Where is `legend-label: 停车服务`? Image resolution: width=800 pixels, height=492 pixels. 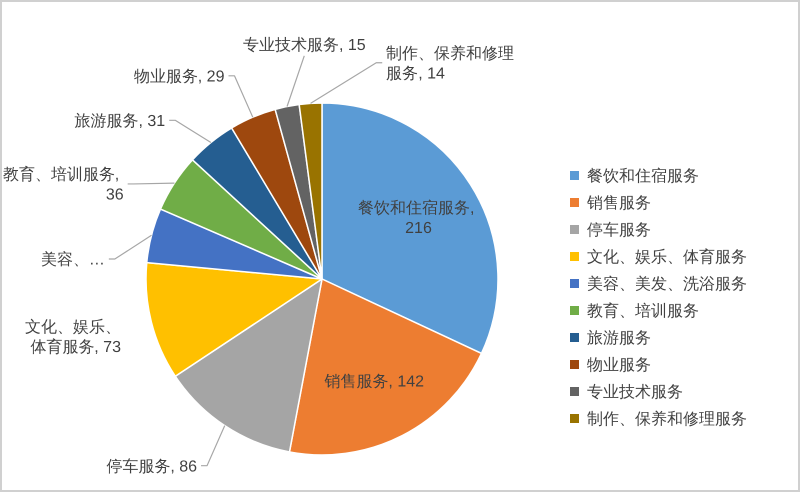 legend-label: 停车服务 is located at coordinates (619, 230).